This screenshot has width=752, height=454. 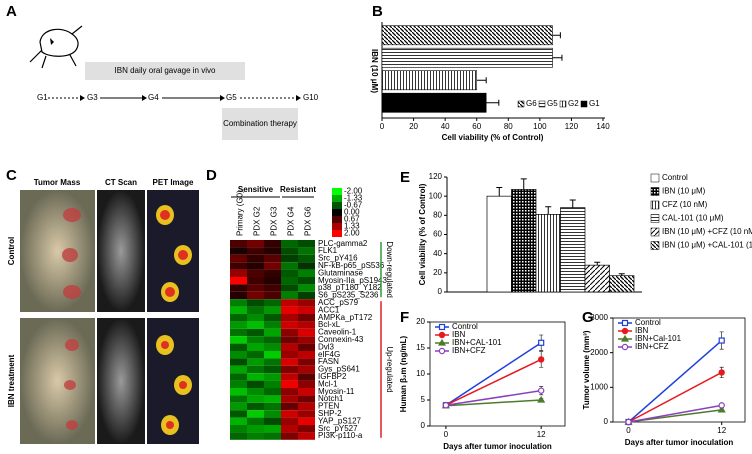 What do you see at coordinates (311, 97) in the screenshot?
I see `node-label: G10` at bounding box center [311, 97].